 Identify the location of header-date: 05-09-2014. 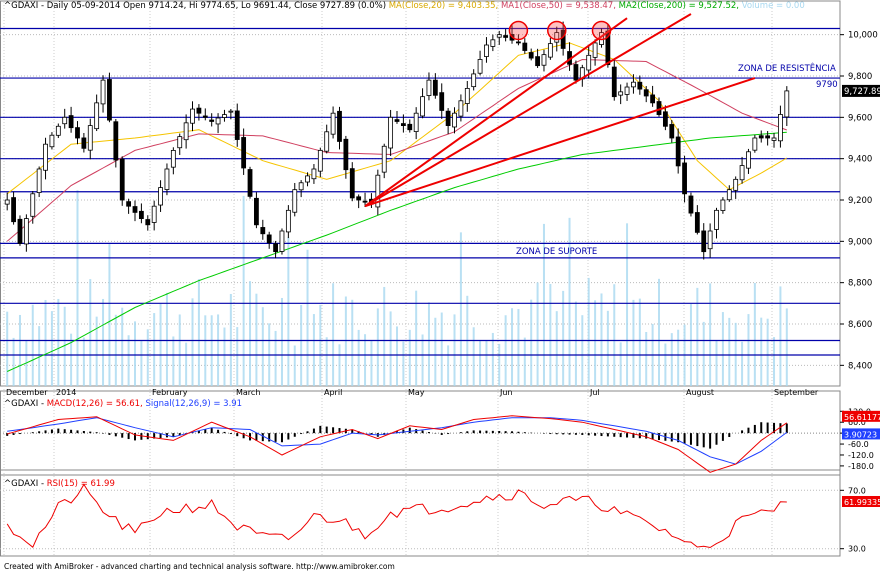
(95, 6).